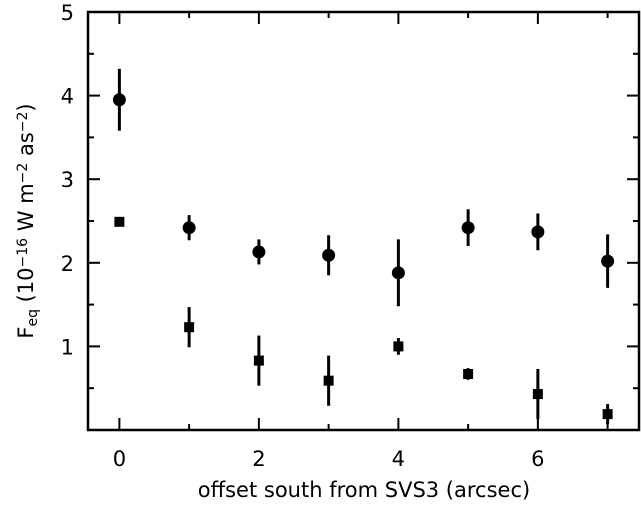 This screenshot has height=508, width=641. I want to click on y-tick-label: 5, so click(67, 13).